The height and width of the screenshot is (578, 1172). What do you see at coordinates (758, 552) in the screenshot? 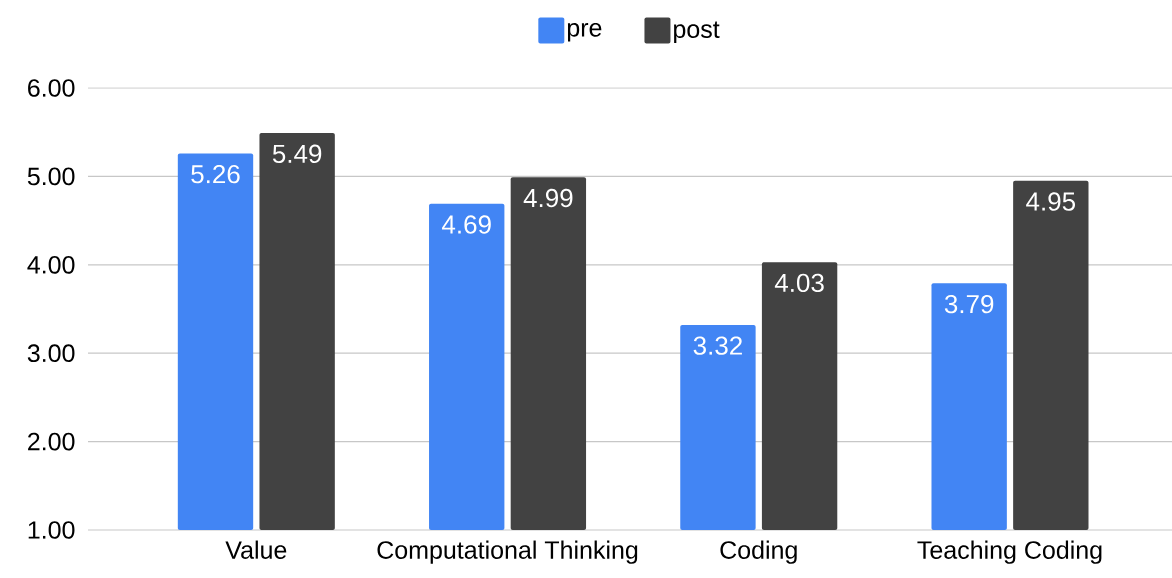
I see `x-tick-label: Coding` at bounding box center [758, 552].